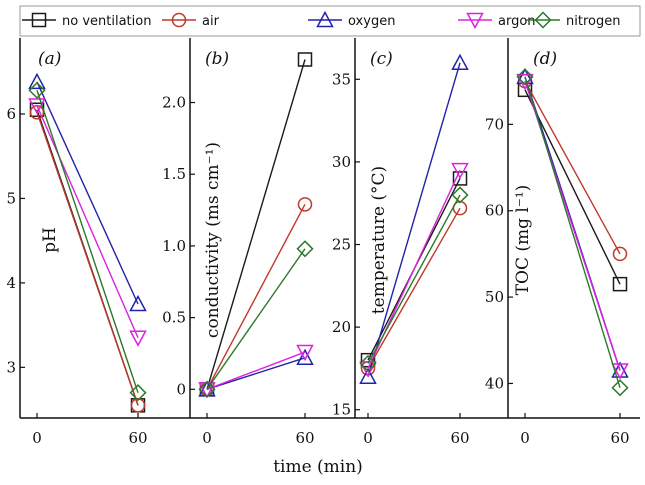 This screenshot has width=645, height=485. Describe the element at coordinates (50, 240) in the screenshot. I see `y-axis-label: pH` at that location.